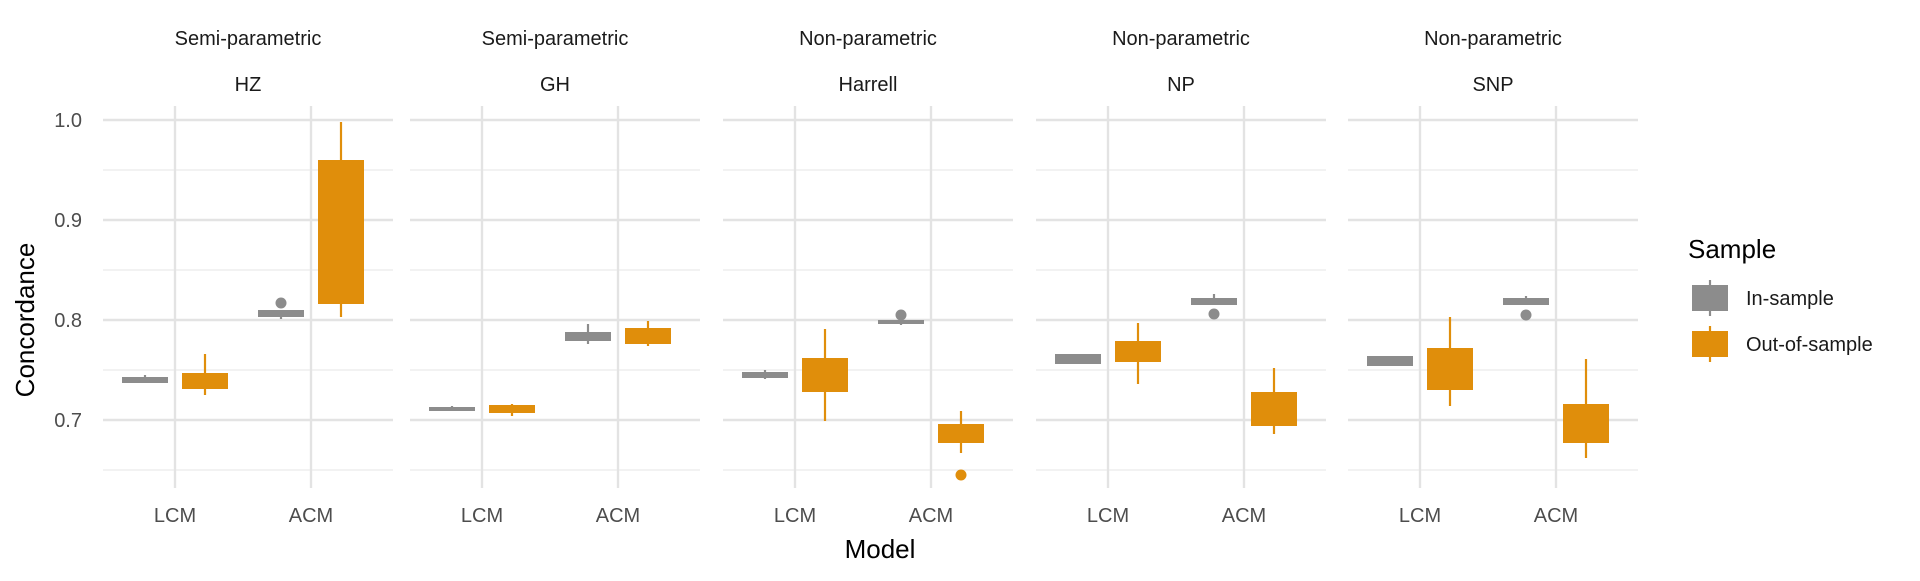  Describe the element at coordinates (1809, 345) in the screenshot. I see `legend-item-label: Out-of-sample` at that location.